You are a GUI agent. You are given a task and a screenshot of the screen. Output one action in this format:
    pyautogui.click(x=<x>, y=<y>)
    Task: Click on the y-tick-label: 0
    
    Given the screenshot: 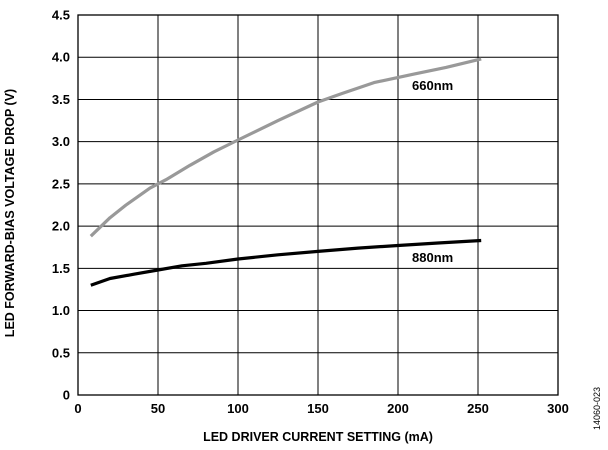 What is the action you would take?
    pyautogui.click(x=66, y=395)
    